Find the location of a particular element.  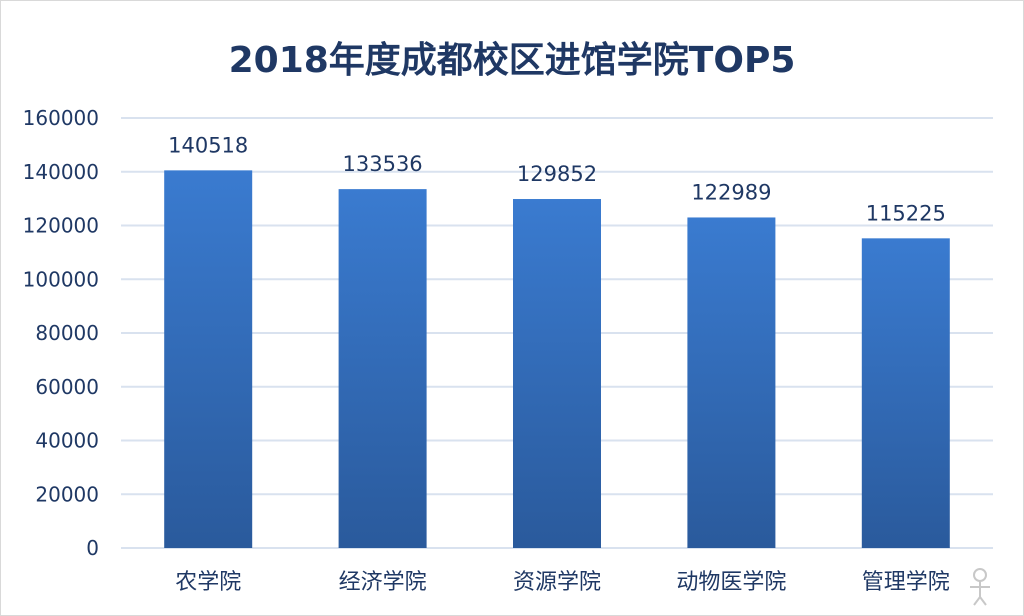

data-label: 129852 is located at coordinates (557, 174).